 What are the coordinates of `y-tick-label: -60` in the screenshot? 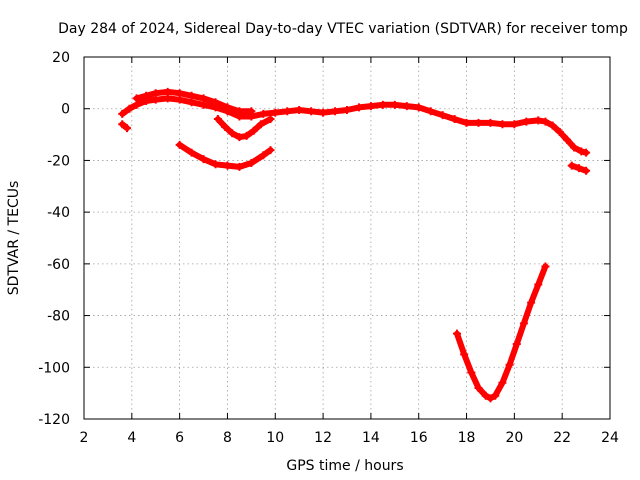 It's located at (58, 265).